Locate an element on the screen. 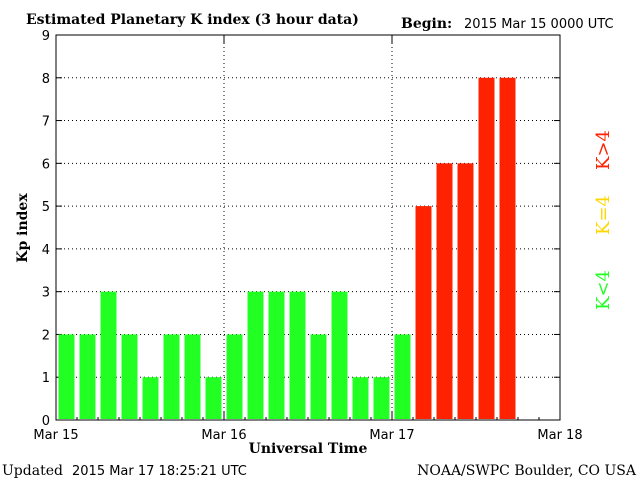 This screenshot has height=480, width=640. x-tick-label: Mar 18 is located at coordinates (559, 435).